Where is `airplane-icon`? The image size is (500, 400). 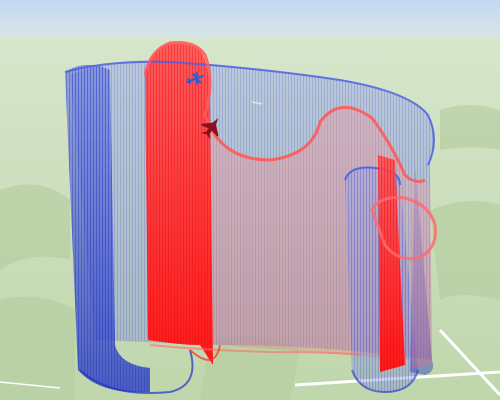 airplane-icon is located at coordinates (194, 78).